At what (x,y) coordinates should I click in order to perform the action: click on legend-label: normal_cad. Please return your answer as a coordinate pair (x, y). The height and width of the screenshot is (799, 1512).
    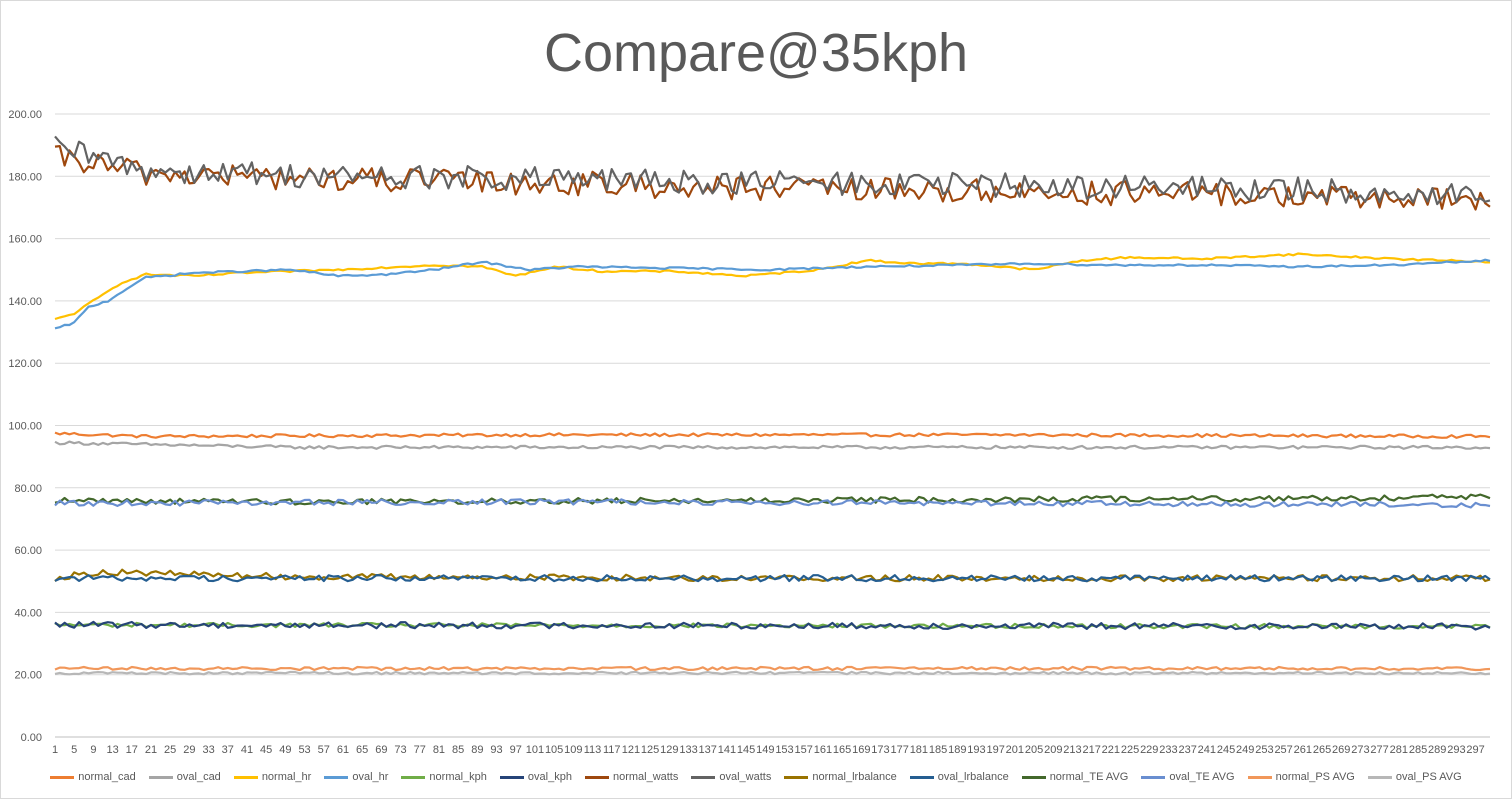
    Looking at the image, I should click on (107, 777).